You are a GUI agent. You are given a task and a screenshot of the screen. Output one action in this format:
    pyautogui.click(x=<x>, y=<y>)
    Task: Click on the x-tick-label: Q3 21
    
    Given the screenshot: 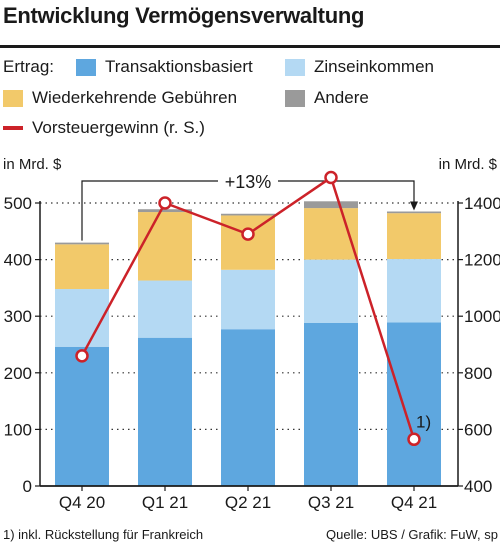 What is the action you would take?
    pyautogui.click(x=331, y=502)
    